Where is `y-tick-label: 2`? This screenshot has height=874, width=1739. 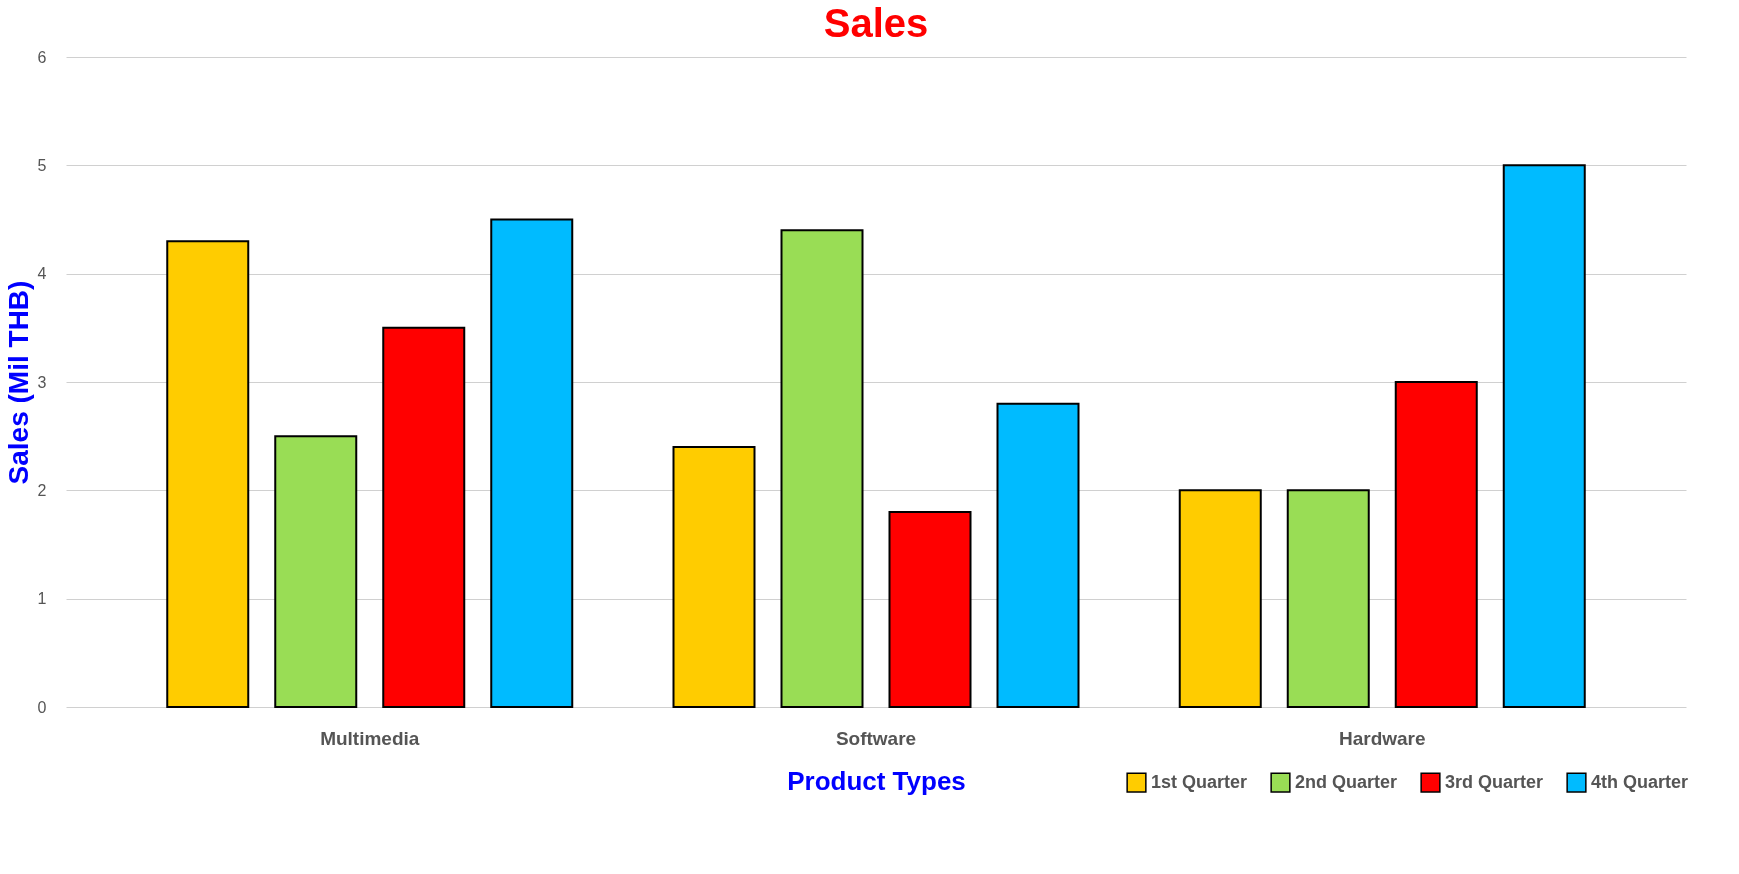 y-tick-label: 2 is located at coordinates (42, 490).